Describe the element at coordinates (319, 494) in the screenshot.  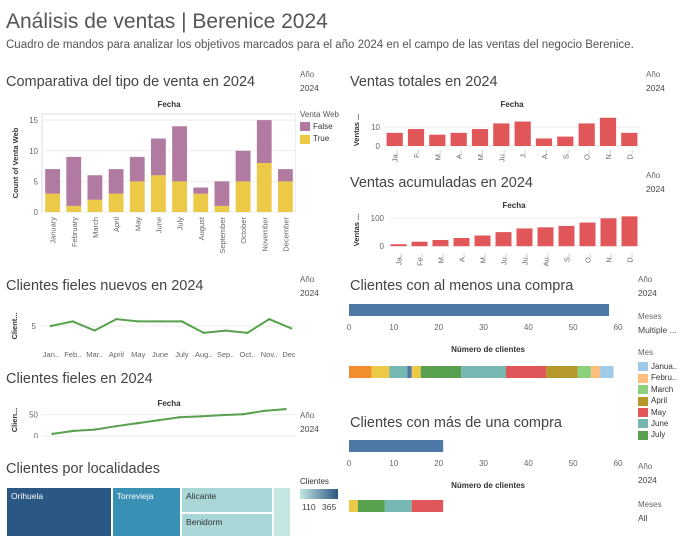
I see `legend-clientes-gradient` at that location.